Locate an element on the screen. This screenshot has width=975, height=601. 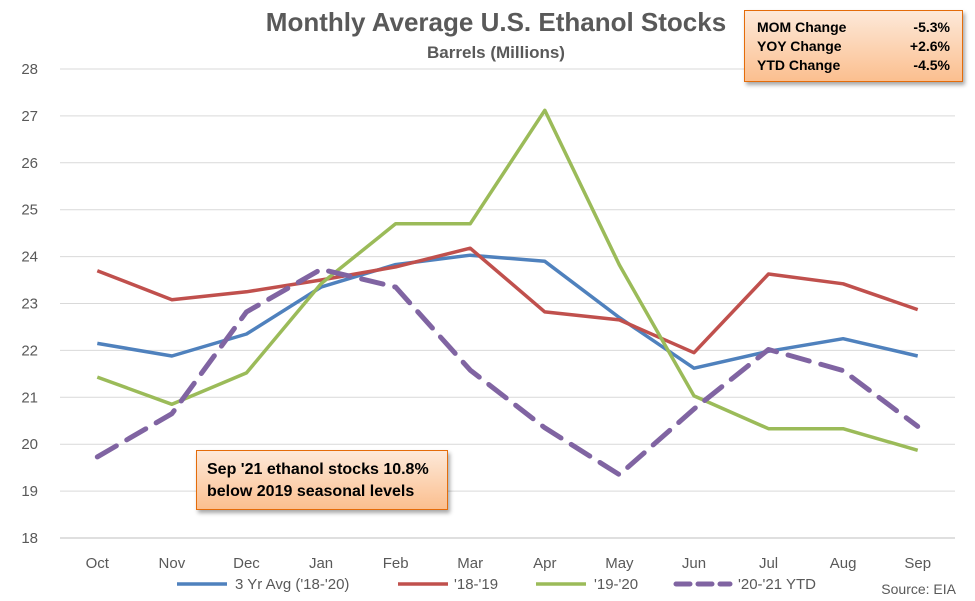
x-tick-label: Dec is located at coordinates (246, 563).